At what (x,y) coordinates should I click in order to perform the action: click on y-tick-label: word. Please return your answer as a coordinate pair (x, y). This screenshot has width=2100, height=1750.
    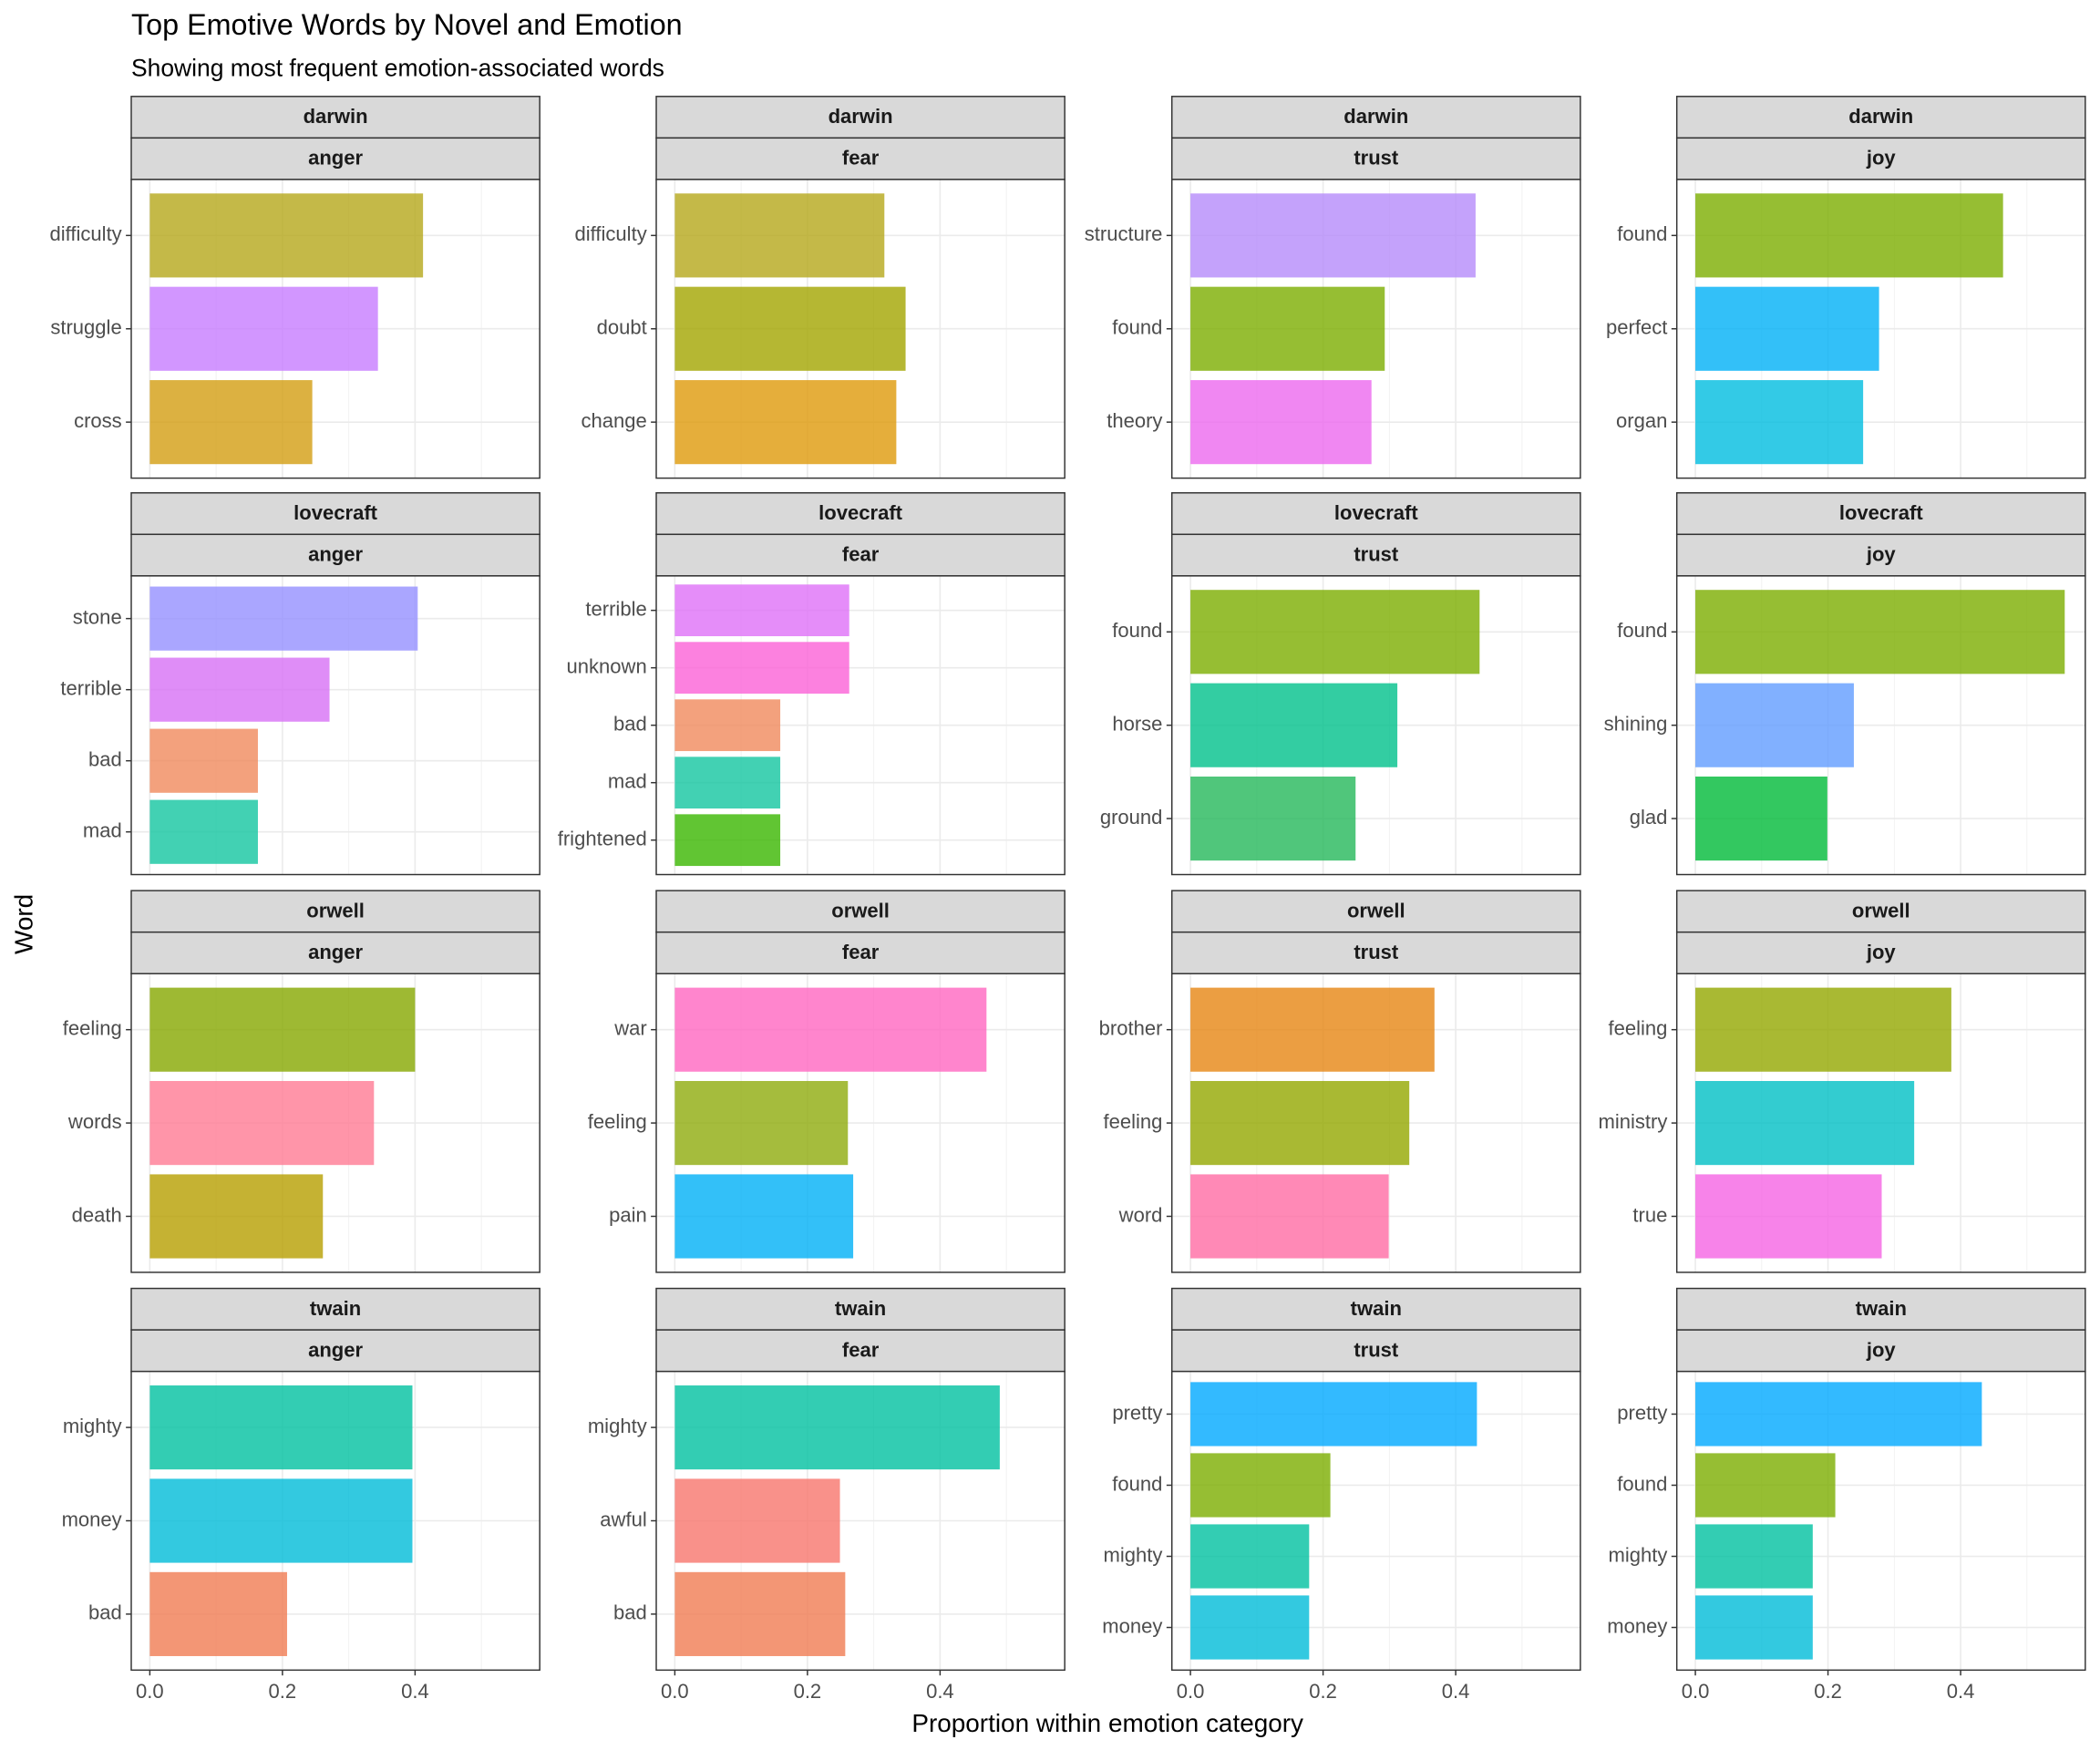
    Looking at the image, I should click on (1141, 1214).